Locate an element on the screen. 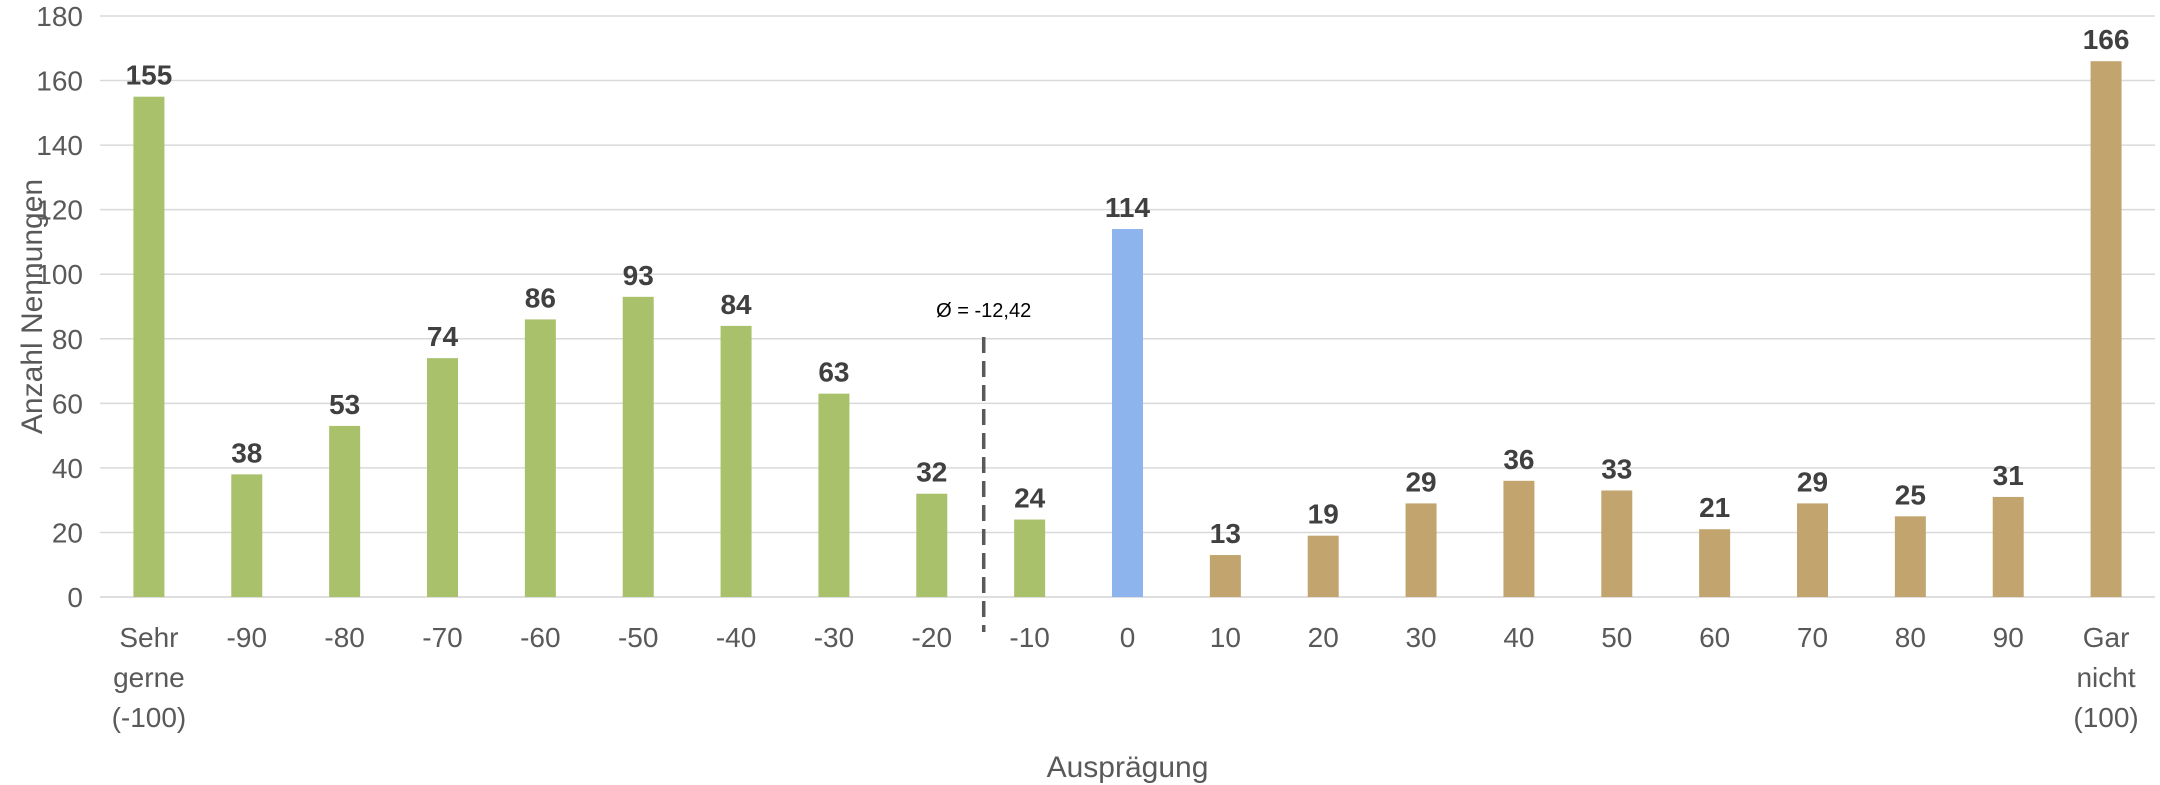  y-tick-label: 80 is located at coordinates (67, 339).